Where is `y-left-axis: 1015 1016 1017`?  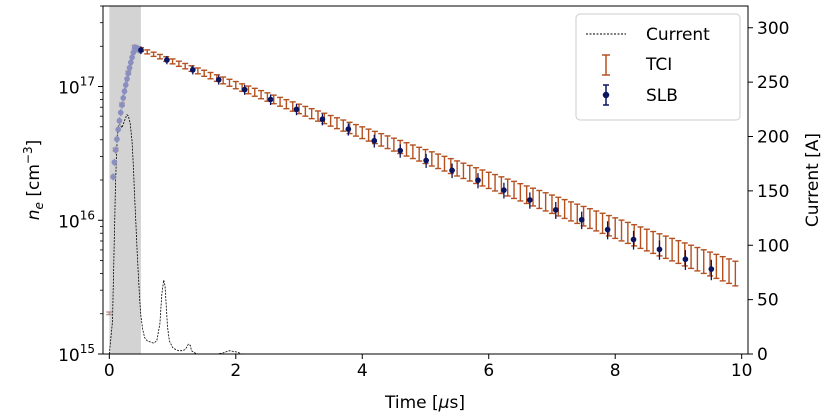 y-left-axis: 1015 1016 1017 is located at coordinates (80, 185).